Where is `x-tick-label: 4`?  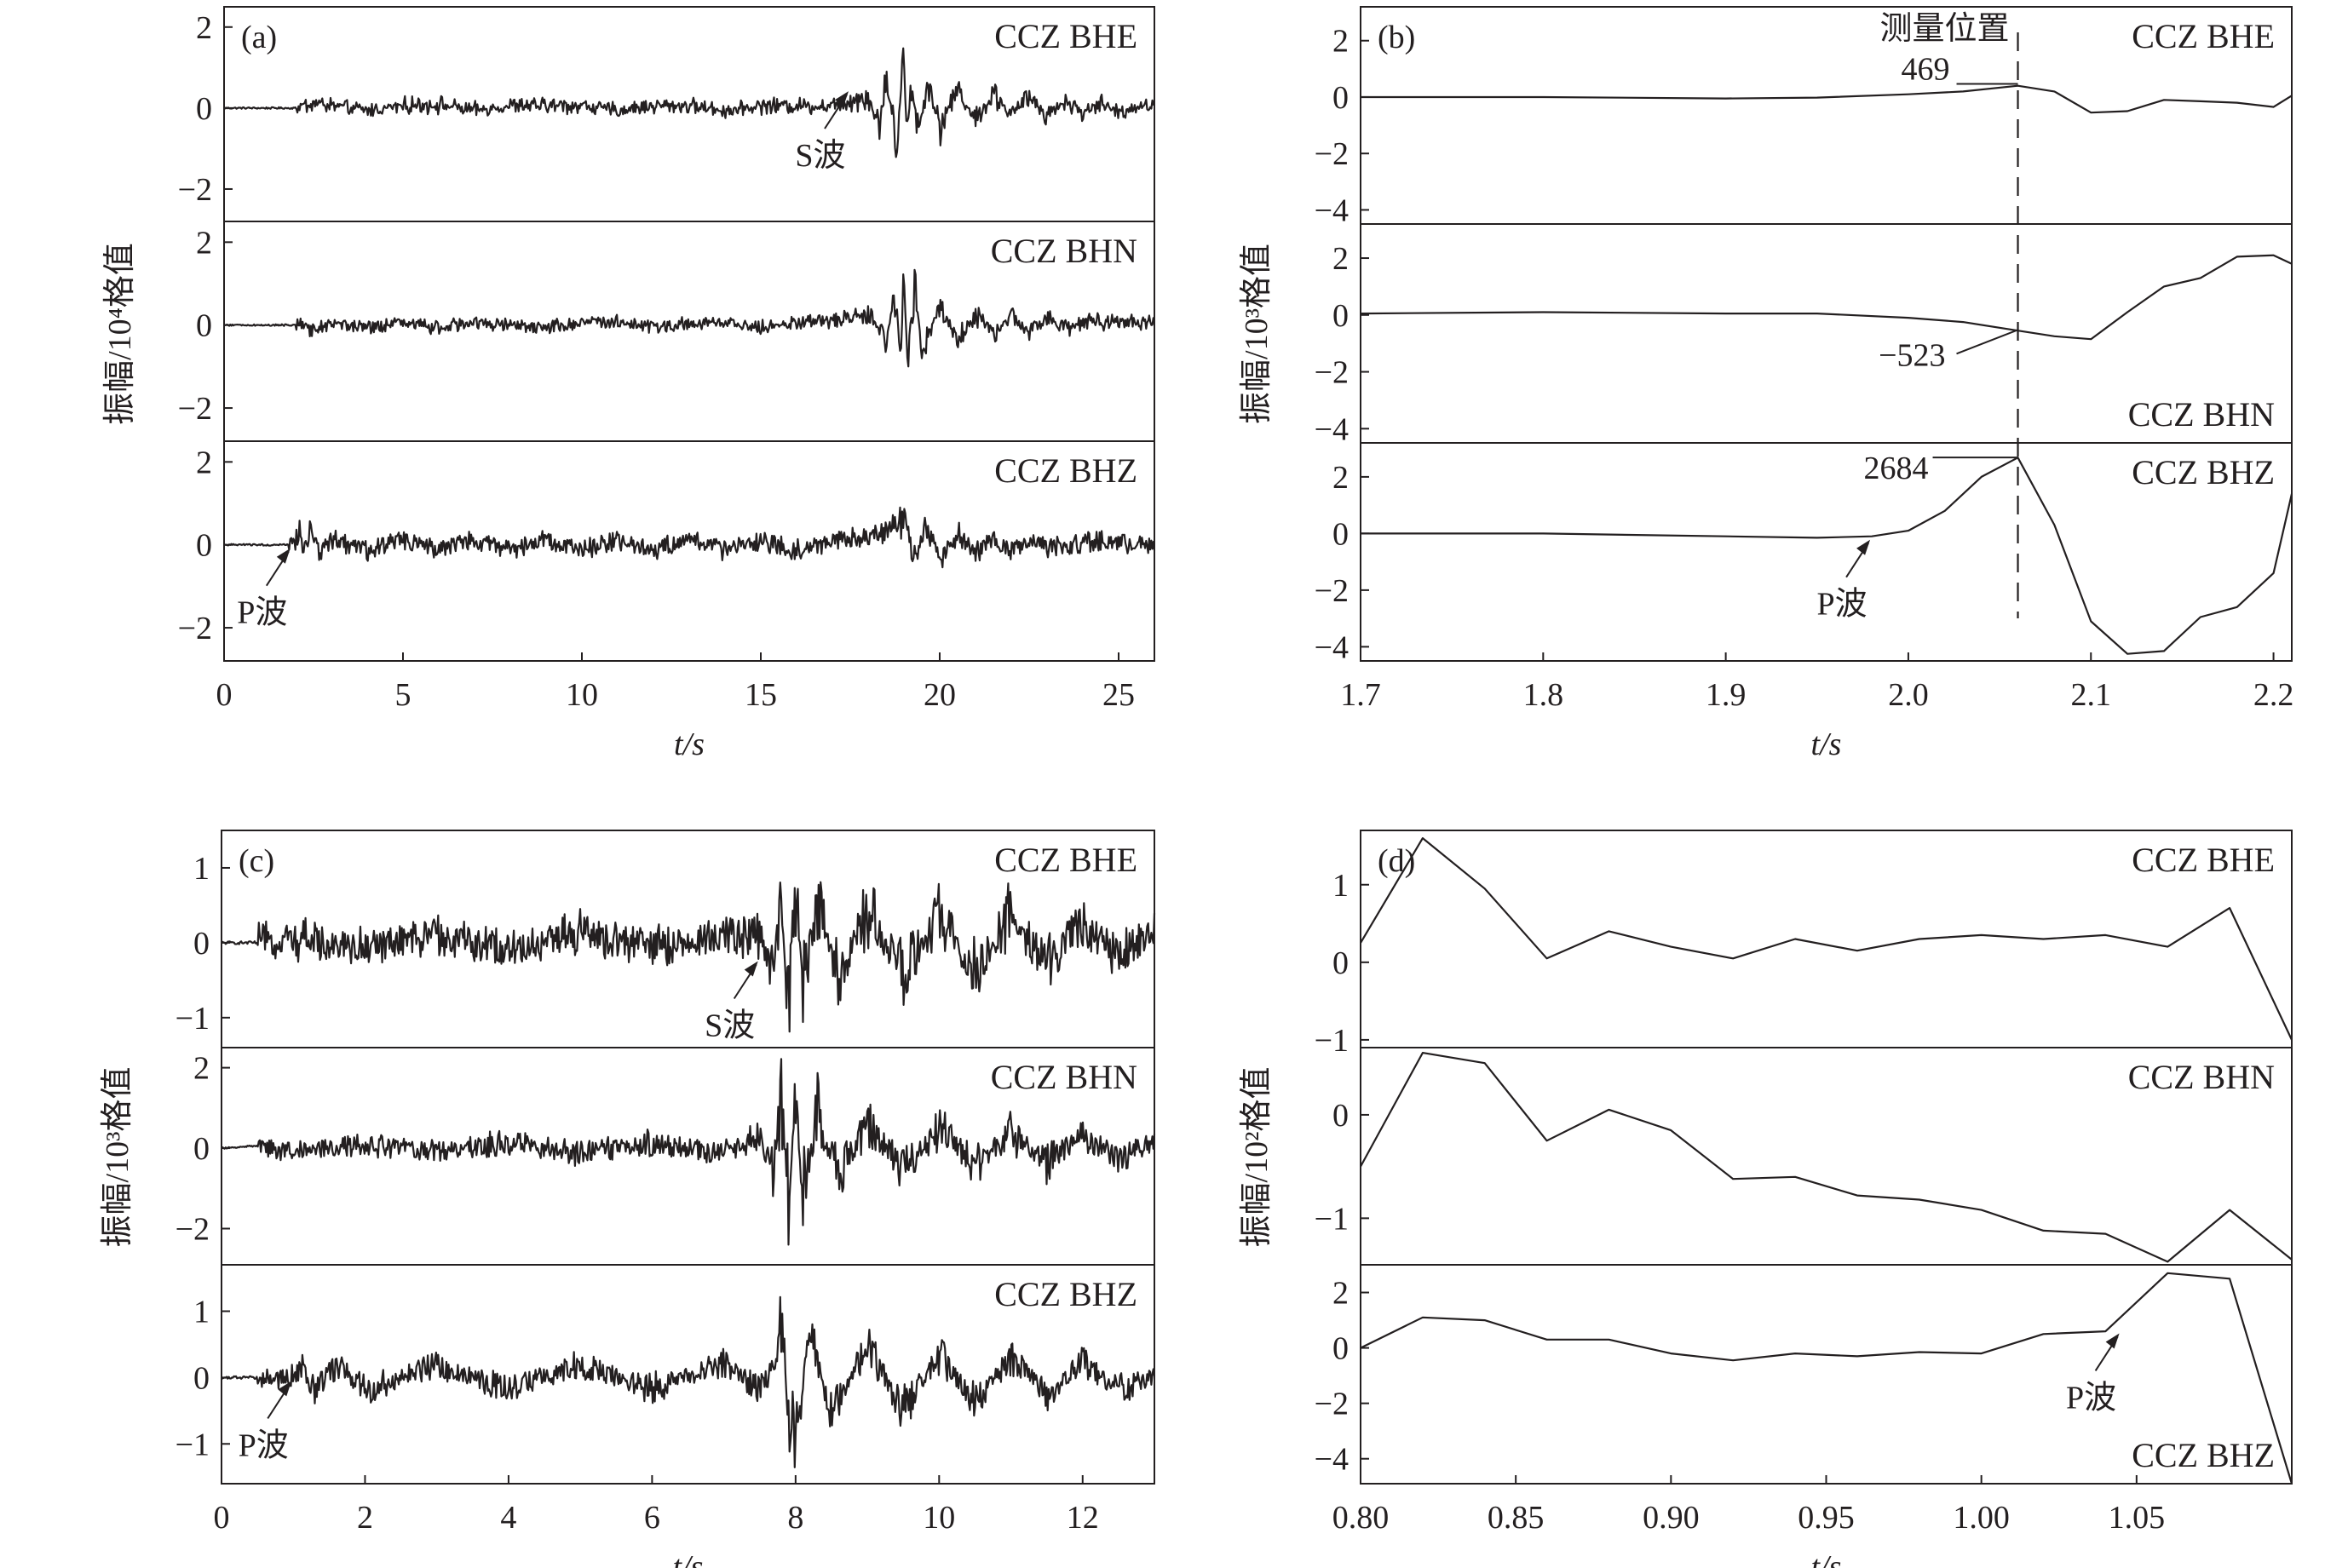 x-tick-label: 4 is located at coordinates (508, 1518).